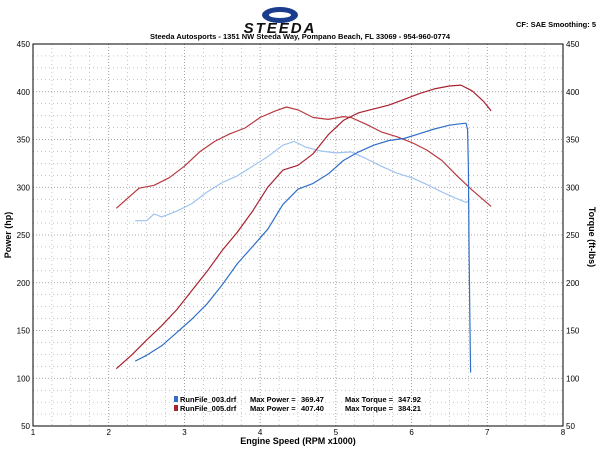 Image resolution: width=600 pixels, height=465 pixels. I want to click on x-tick-label: 2, so click(108, 432).